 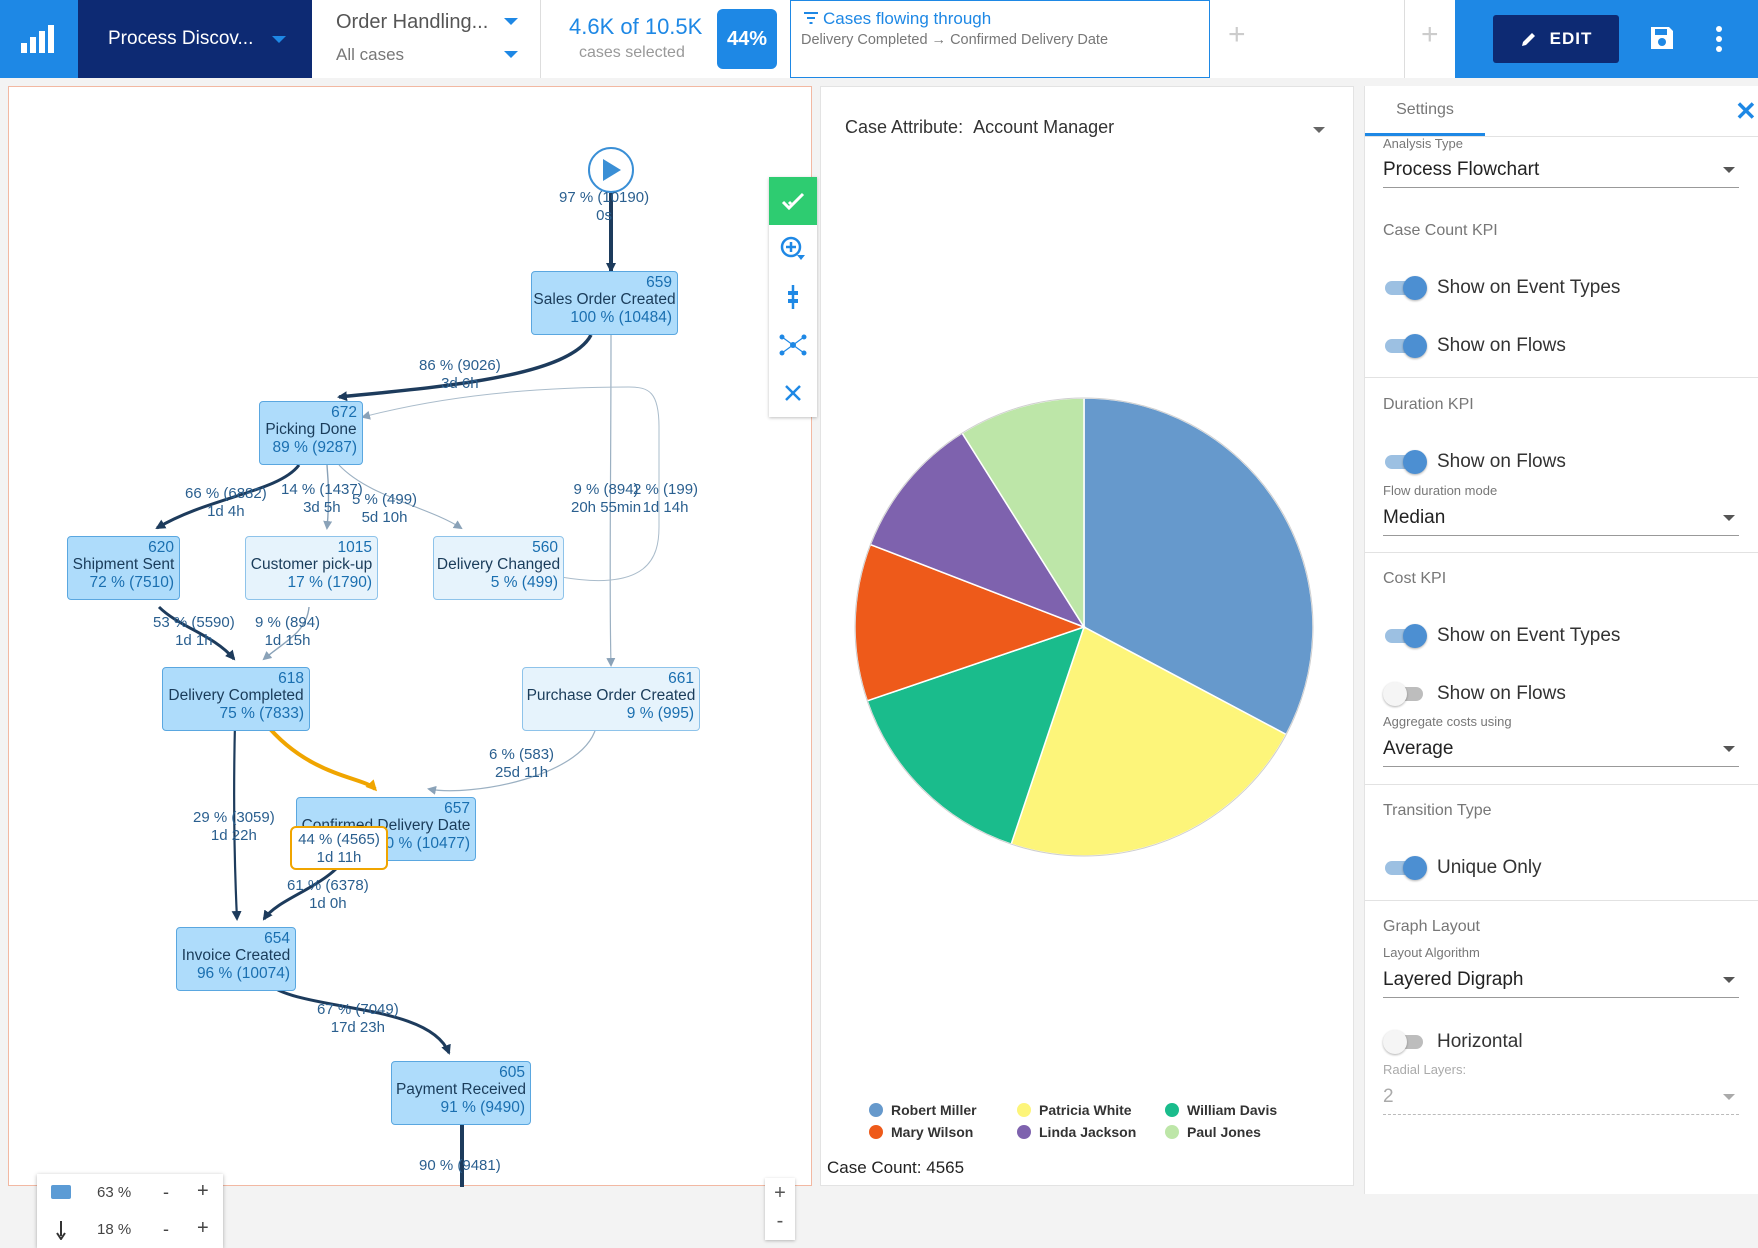 I want to click on node-pct: 91 % (9490), so click(x=482, y=1107).